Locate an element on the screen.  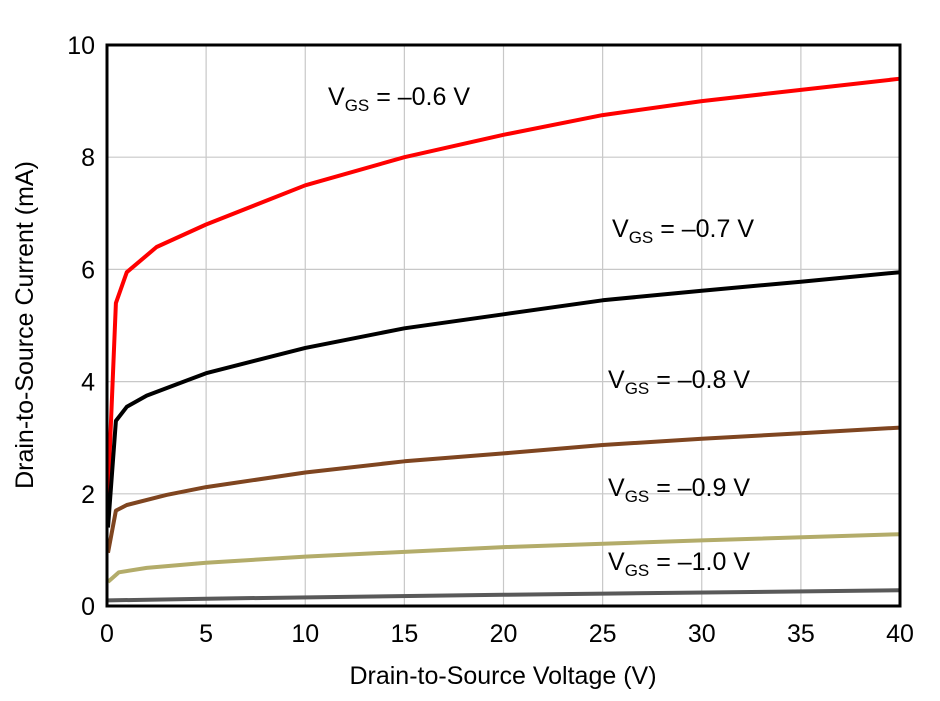
series-label: VGS = –0.6 V is located at coordinates (399, 99).